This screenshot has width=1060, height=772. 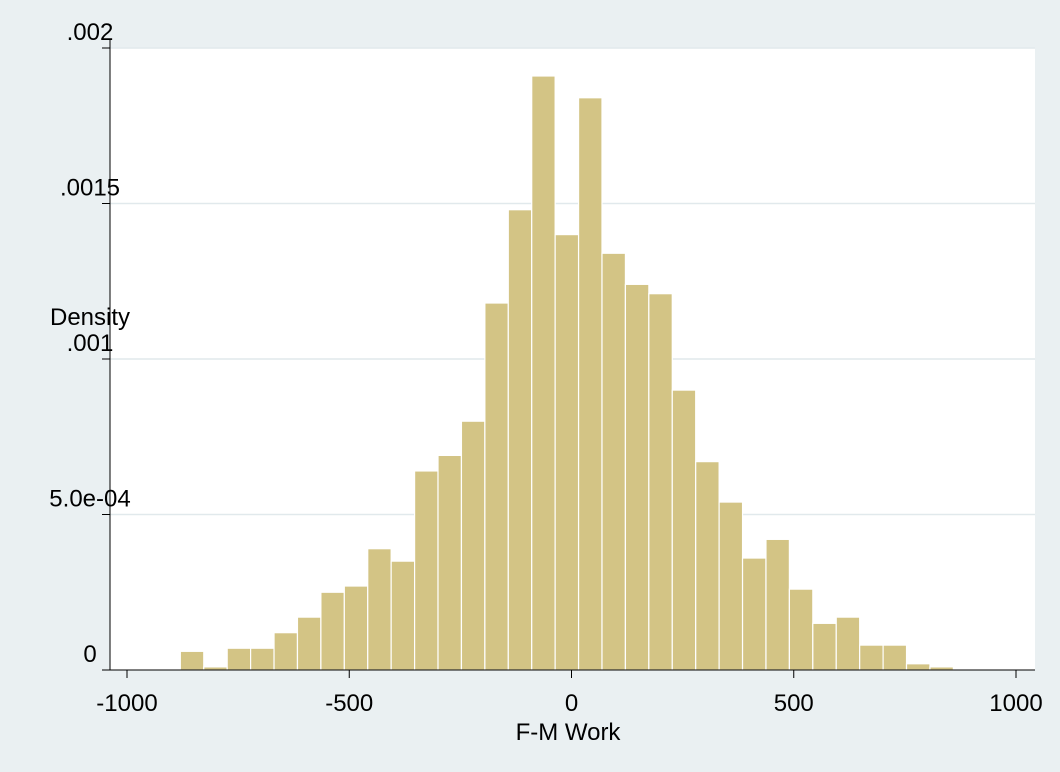 What do you see at coordinates (1015, 703) in the screenshot?
I see `x-tick-label: 1000` at bounding box center [1015, 703].